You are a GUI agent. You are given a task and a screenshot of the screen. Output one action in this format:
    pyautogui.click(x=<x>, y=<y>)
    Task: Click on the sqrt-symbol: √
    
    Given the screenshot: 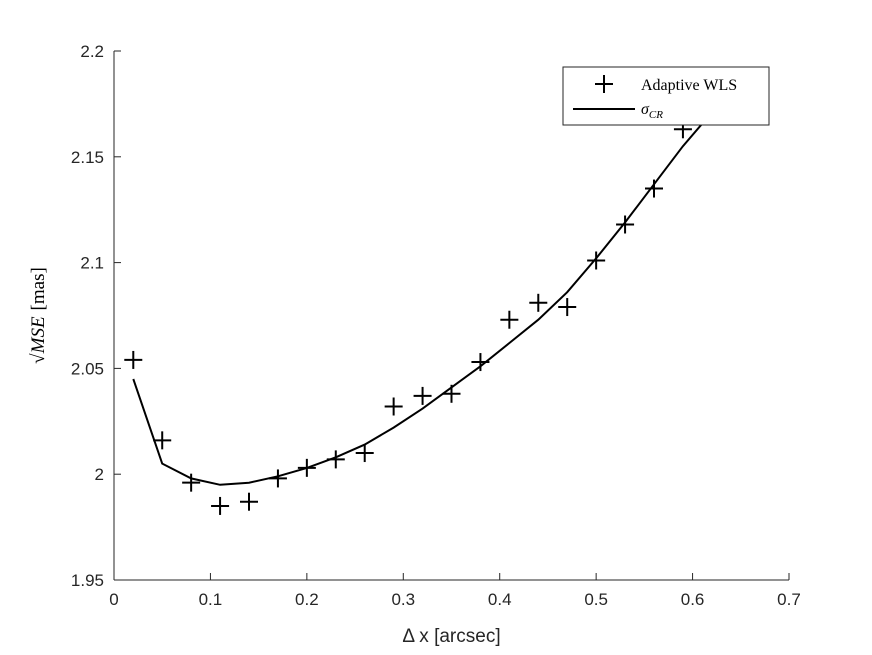 What is the action you would take?
    pyautogui.click(x=38, y=358)
    